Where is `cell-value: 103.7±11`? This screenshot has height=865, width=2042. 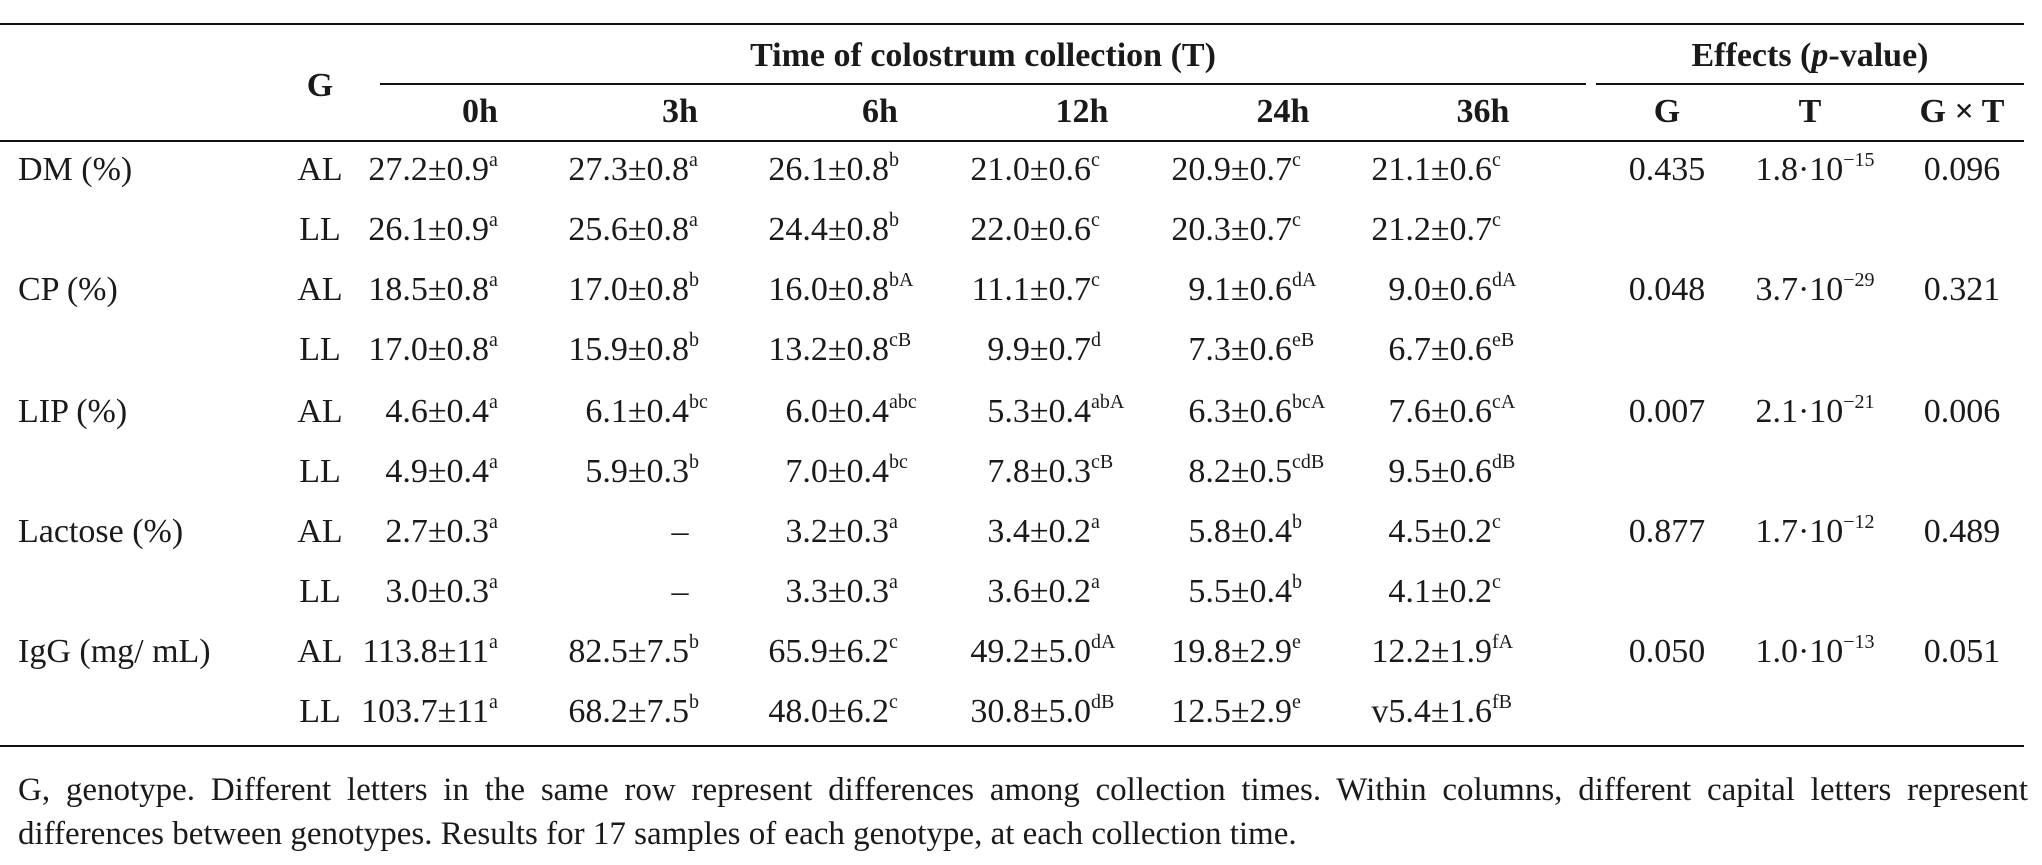 cell-value: 103.7±11 is located at coordinates (425, 711).